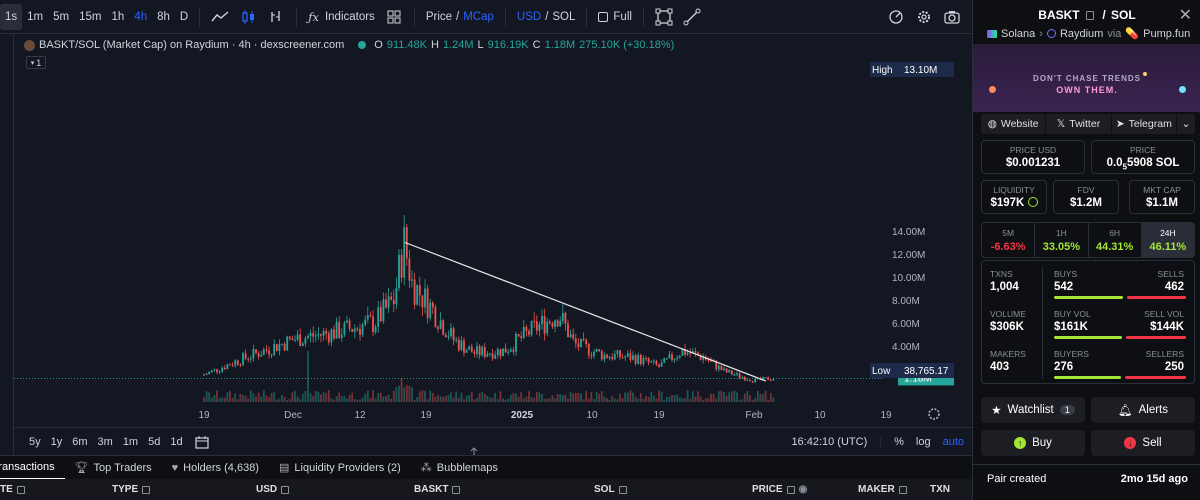 Image resolution: width=1200 pixels, height=500 pixels. I want to click on settings-gear-icon, so click(924, 17).